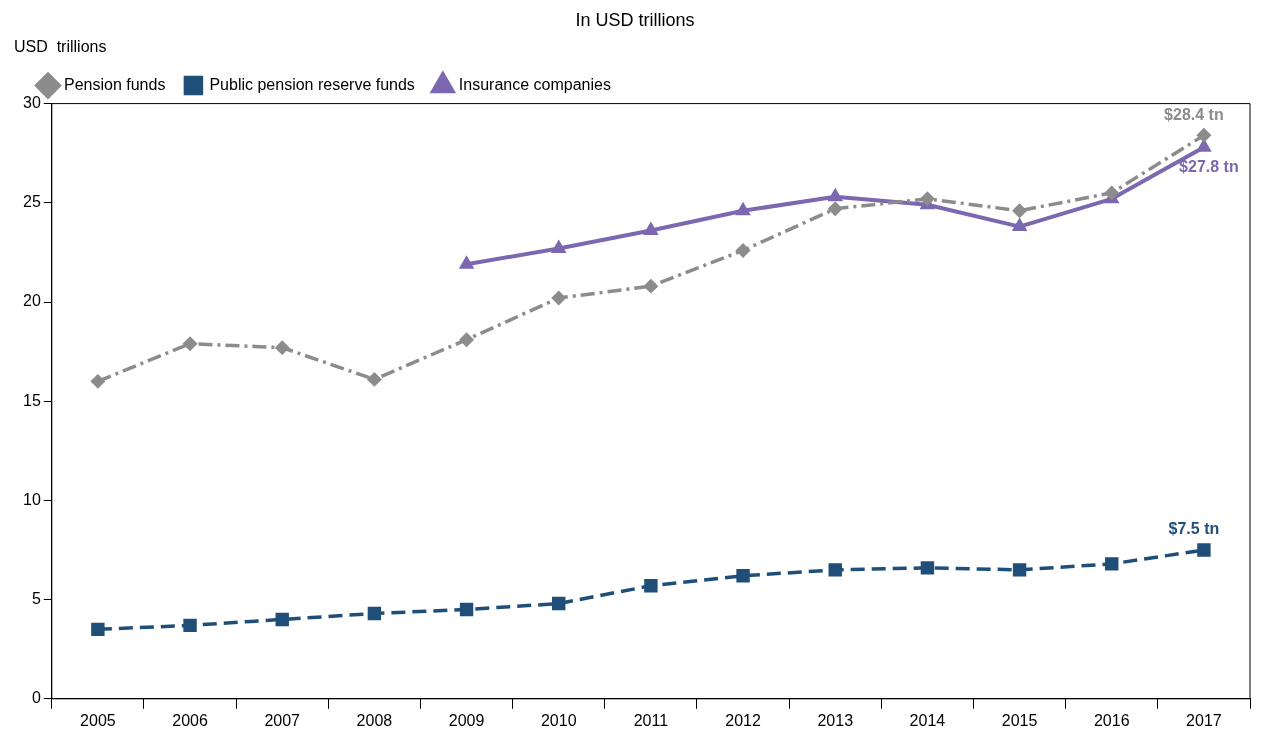 The width and height of the screenshot is (1265, 742). I want to click on annotation: $7.5 tn, so click(1194, 529).